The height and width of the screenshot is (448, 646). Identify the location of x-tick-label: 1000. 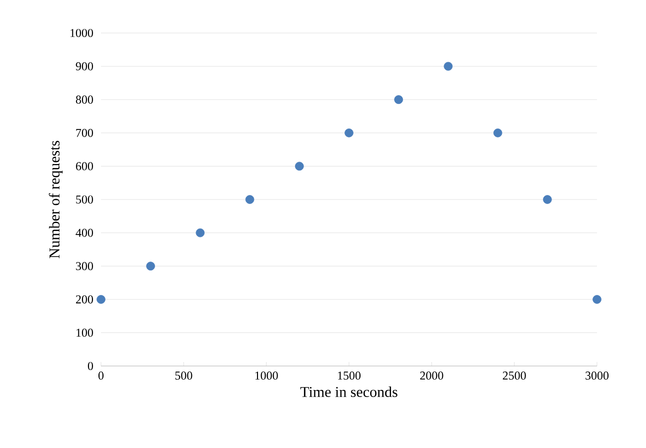
(266, 376).